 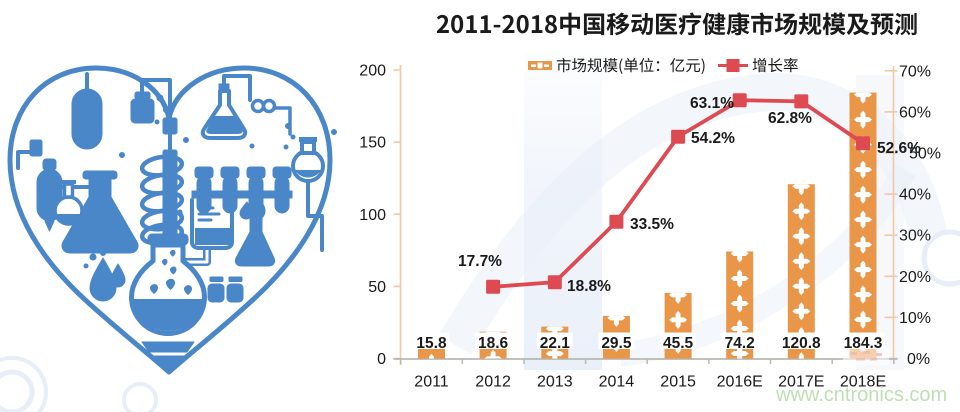 I want to click on svg-text: 0, so click(x=381, y=359).